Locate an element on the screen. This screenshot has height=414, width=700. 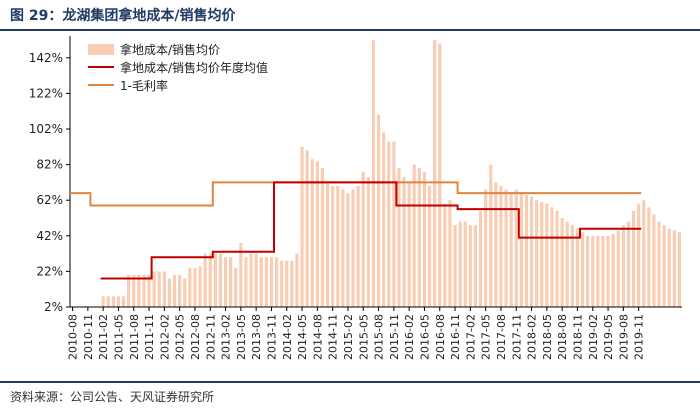
x-tick-label: 2012-11 is located at coordinates (210, 337).